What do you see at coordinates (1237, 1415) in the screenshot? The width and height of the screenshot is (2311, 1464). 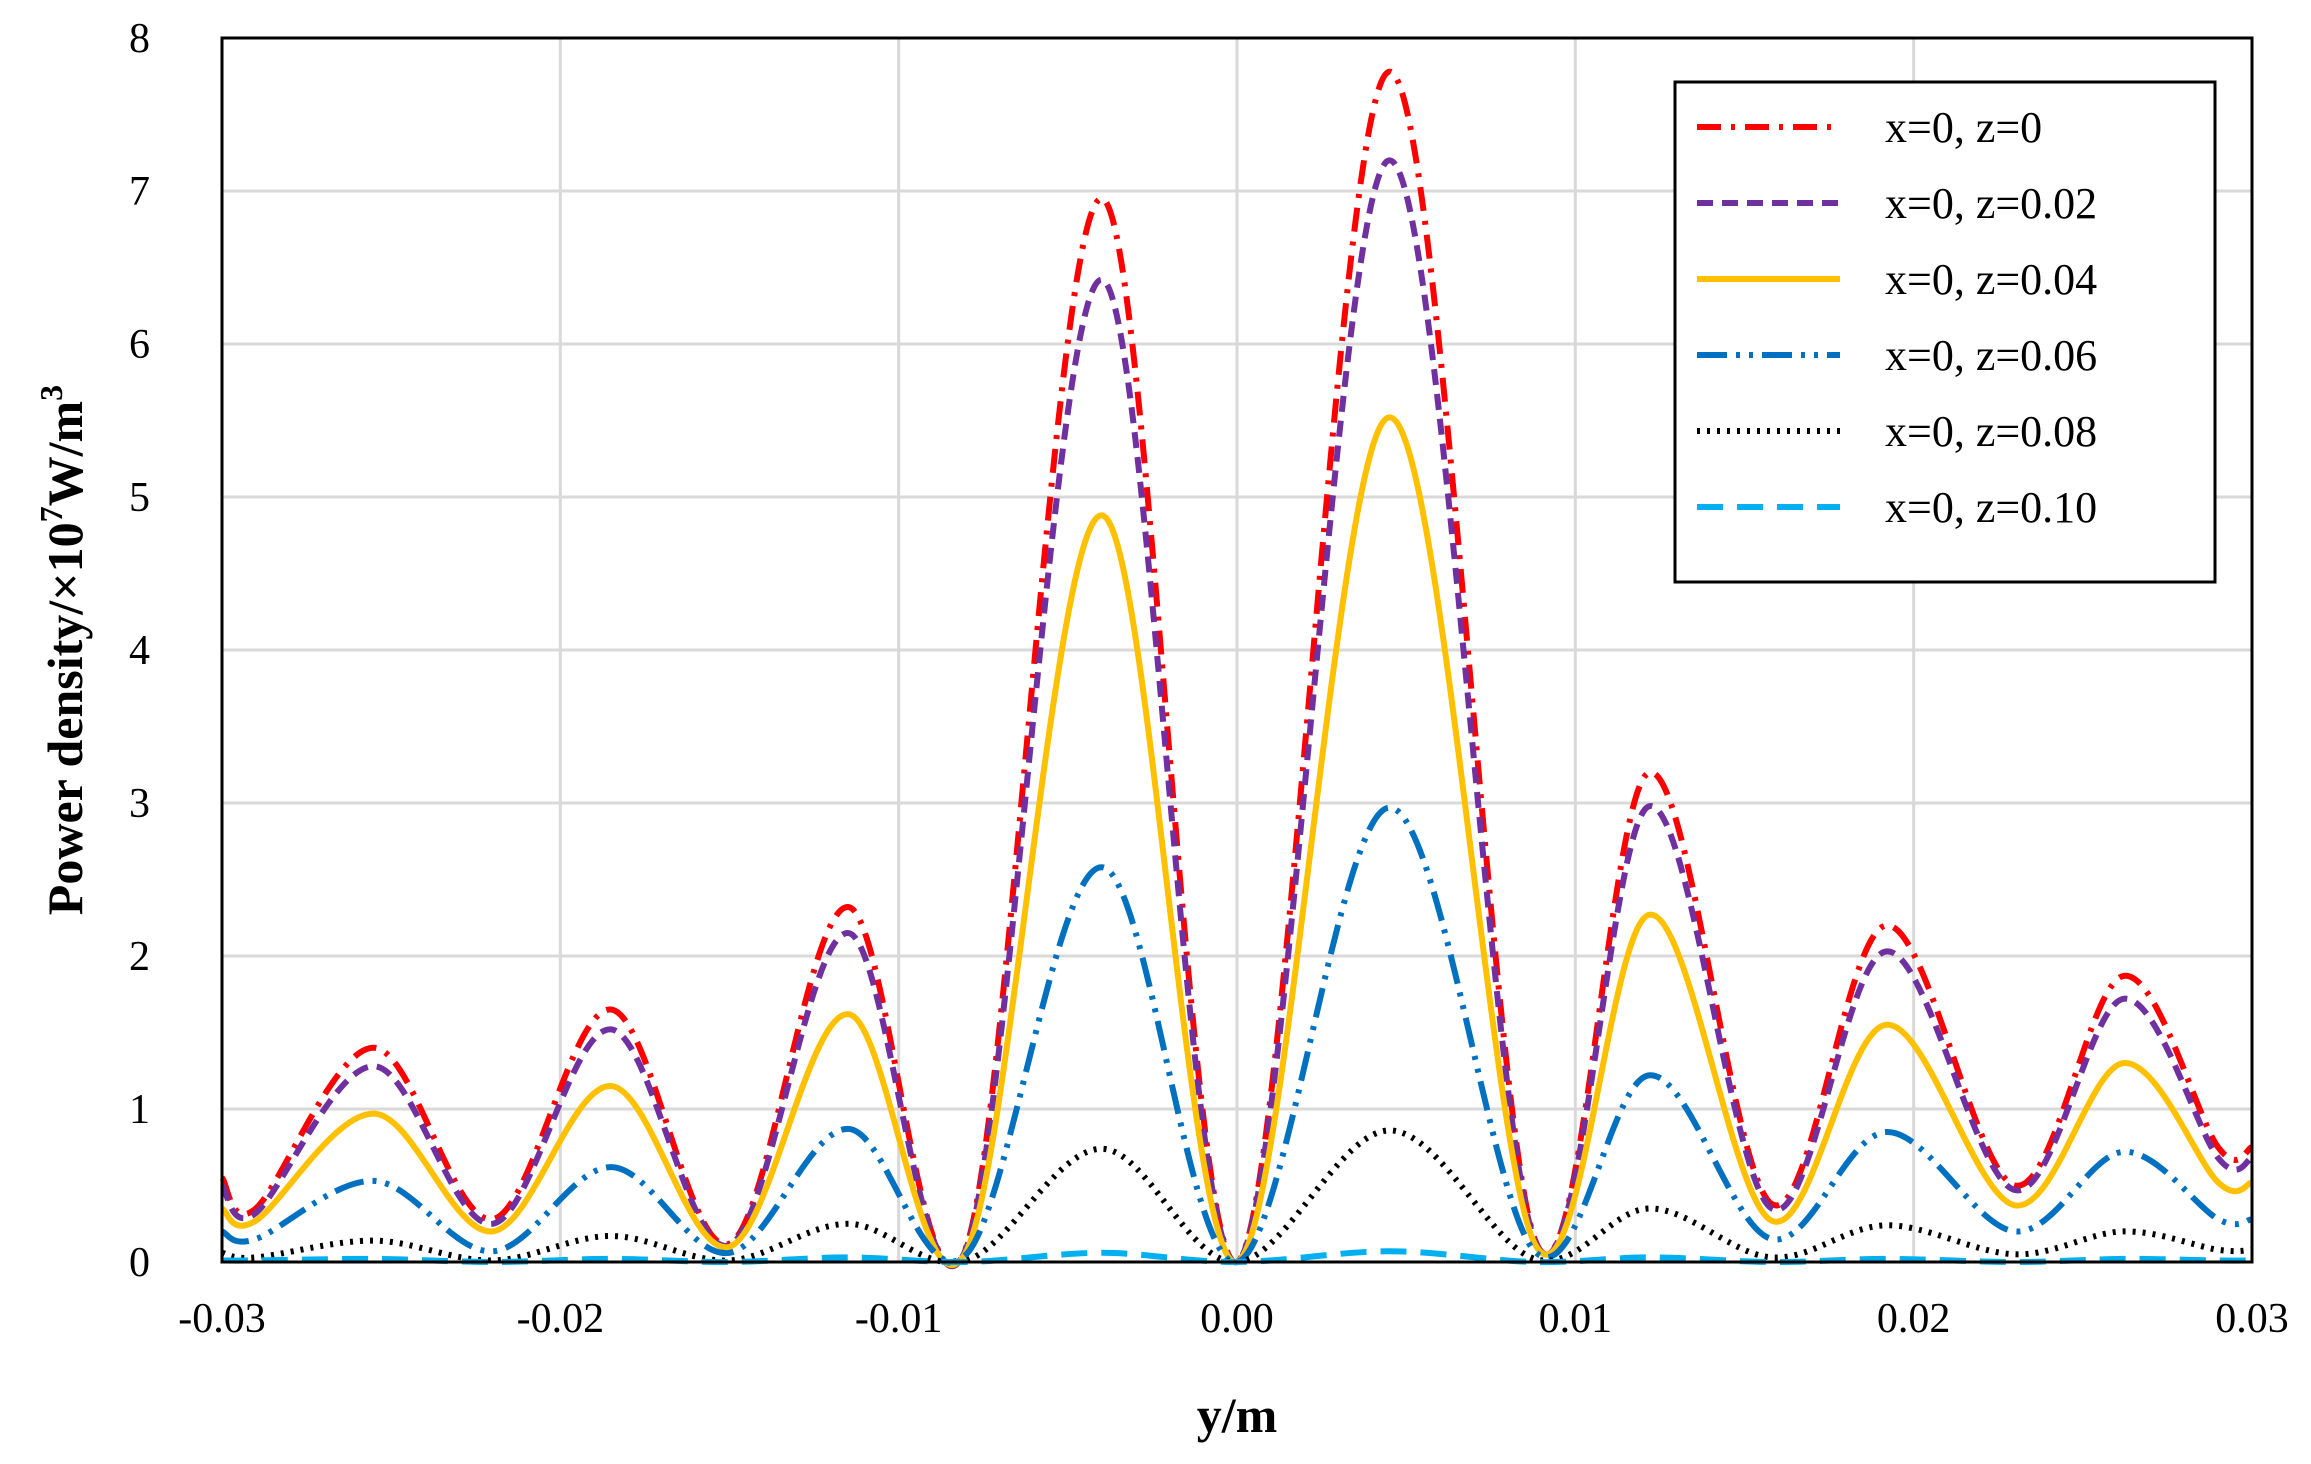 I see `x-axis-title: y/m` at bounding box center [1237, 1415].